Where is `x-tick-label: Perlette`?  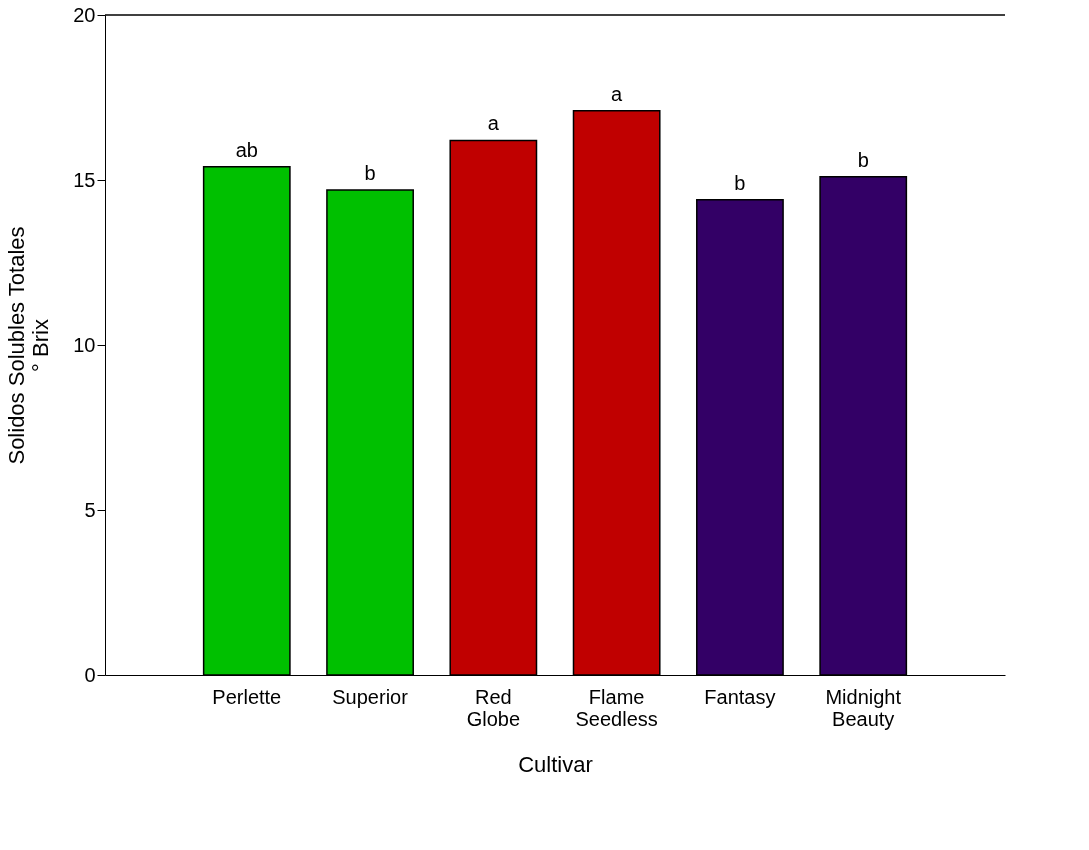 x-tick-label: Perlette is located at coordinates (247, 696).